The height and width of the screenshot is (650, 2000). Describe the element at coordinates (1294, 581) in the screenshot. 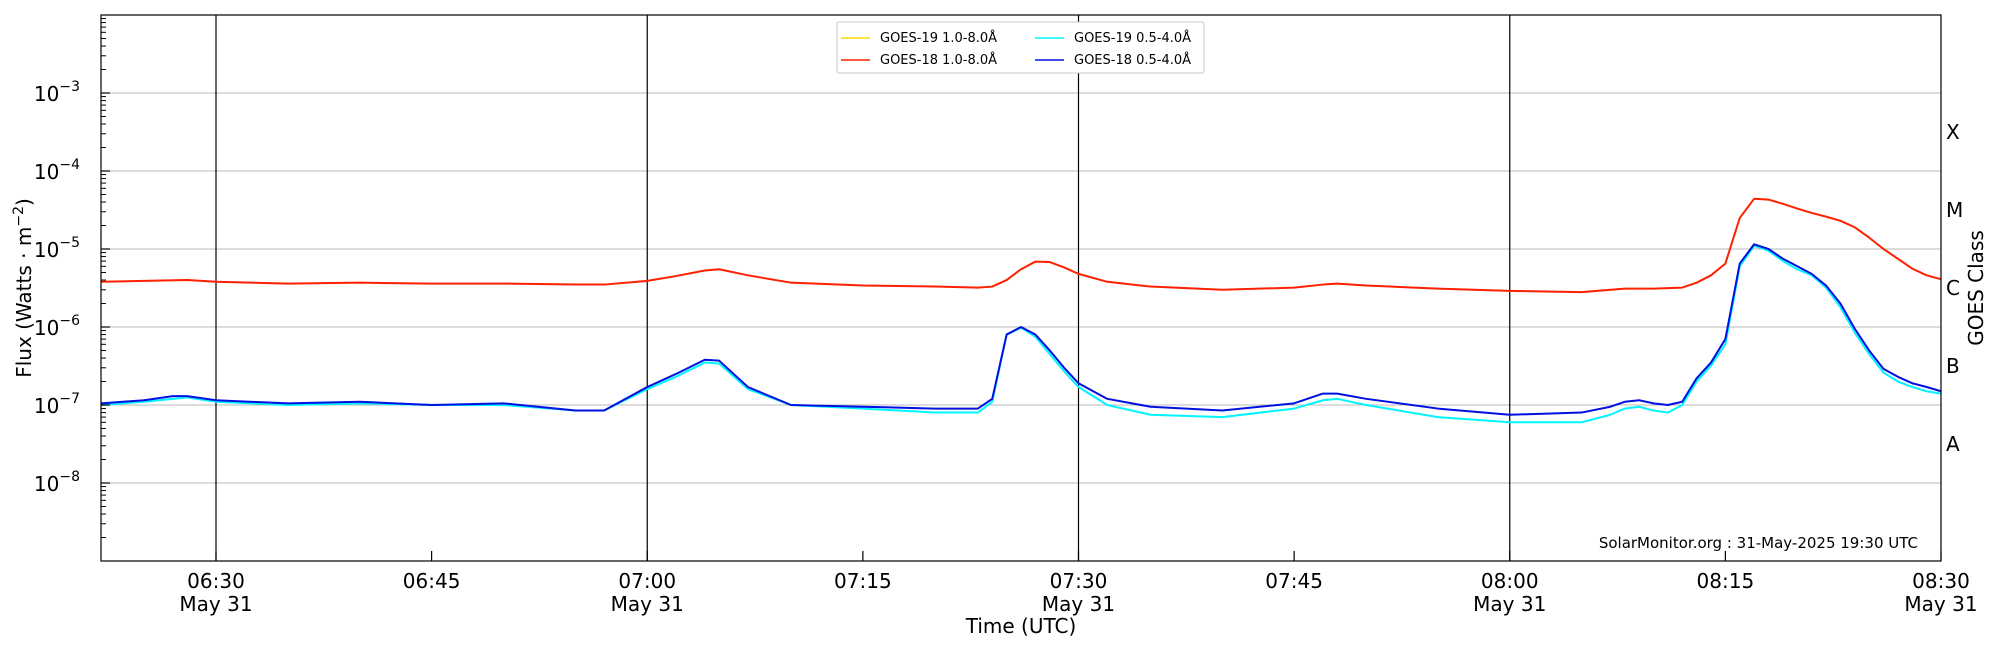

I see `x-tick-label: 07:45` at that location.